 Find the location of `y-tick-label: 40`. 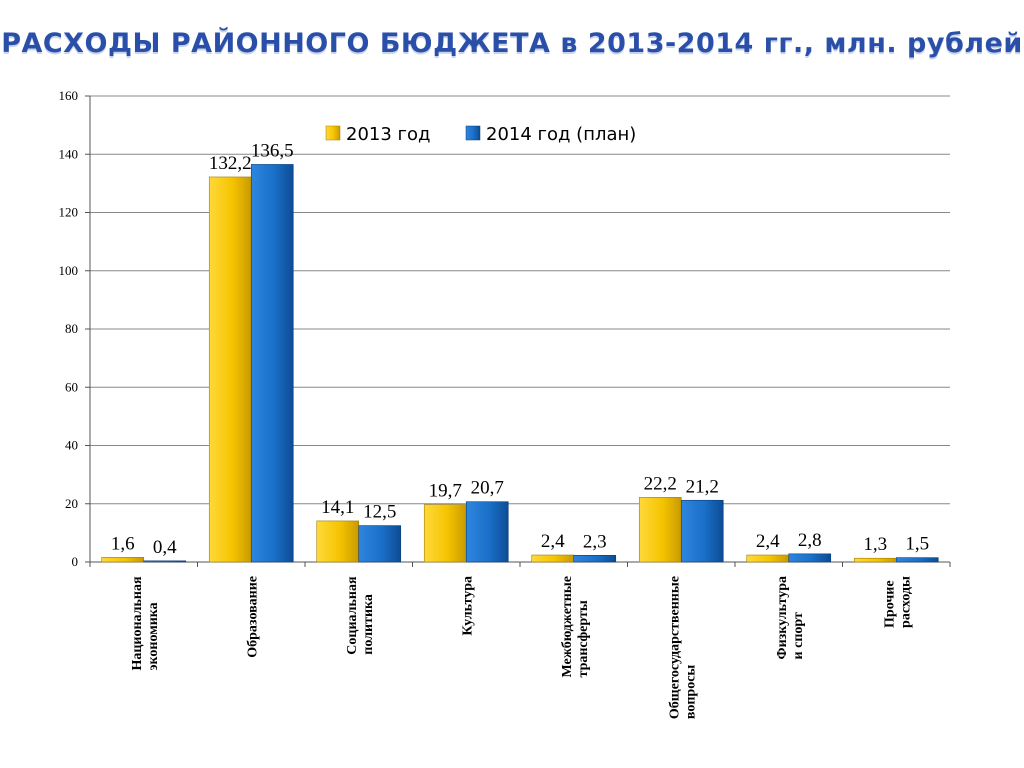

y-tick-label: 40 is located at coordinates (71, 445).